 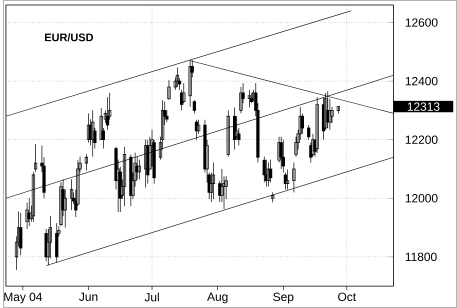 What do you see at coordinates (422, 198) in the screenshot?
I see `y-tick-label: 12000` at bounding box center [422, 198].